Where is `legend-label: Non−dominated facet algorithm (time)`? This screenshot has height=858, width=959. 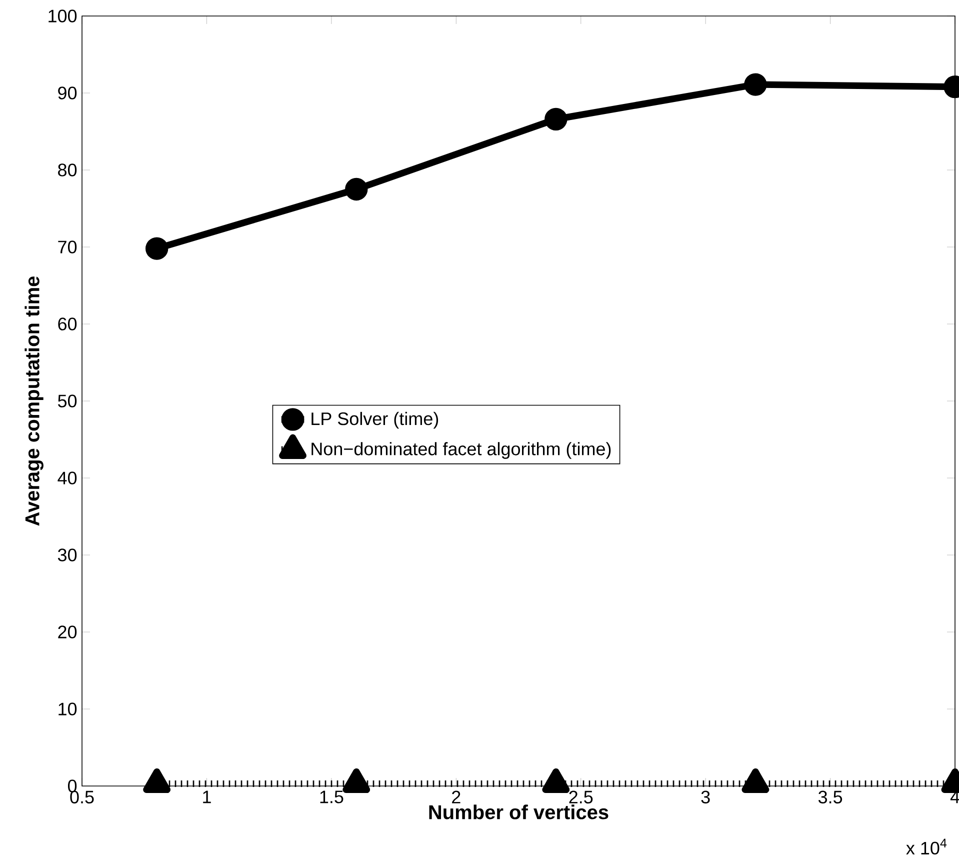
legend-label: Non−dominated facet algorithm (time) is located at coordinates (461, 450).